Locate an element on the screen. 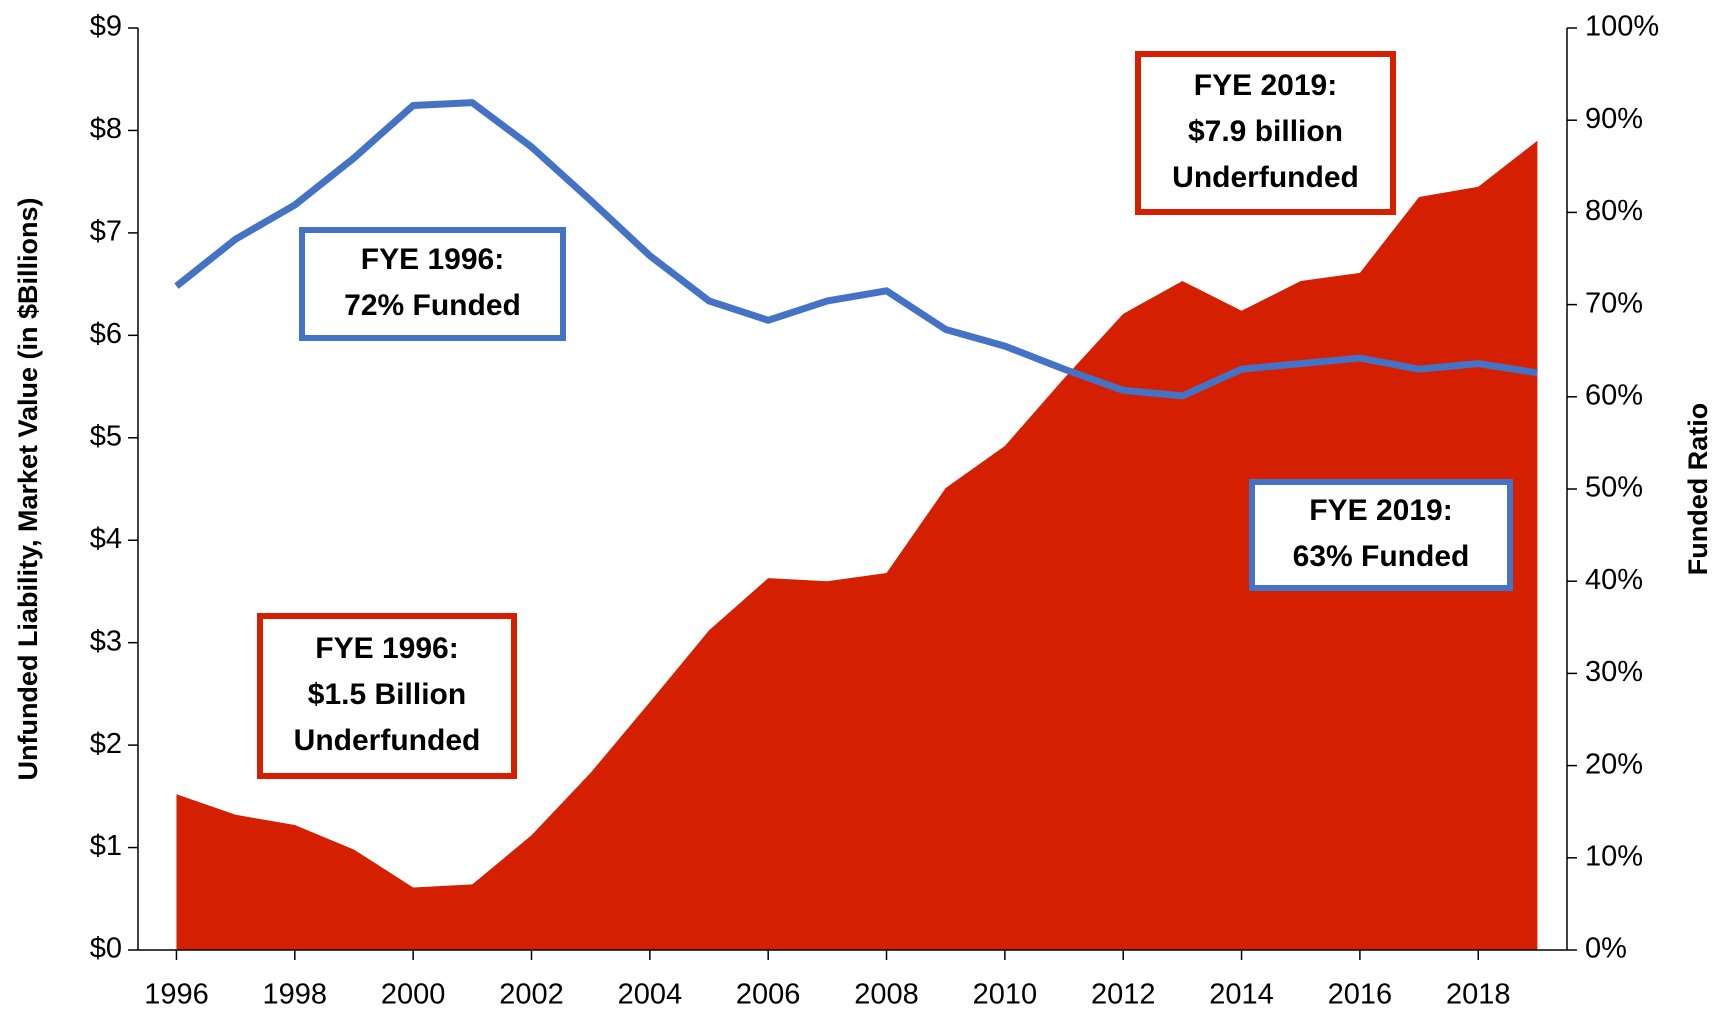 Image resolution: width=1723 pixels, height=1011 pixels. y-tick-label: $7 is located at coordinates (106, 232).